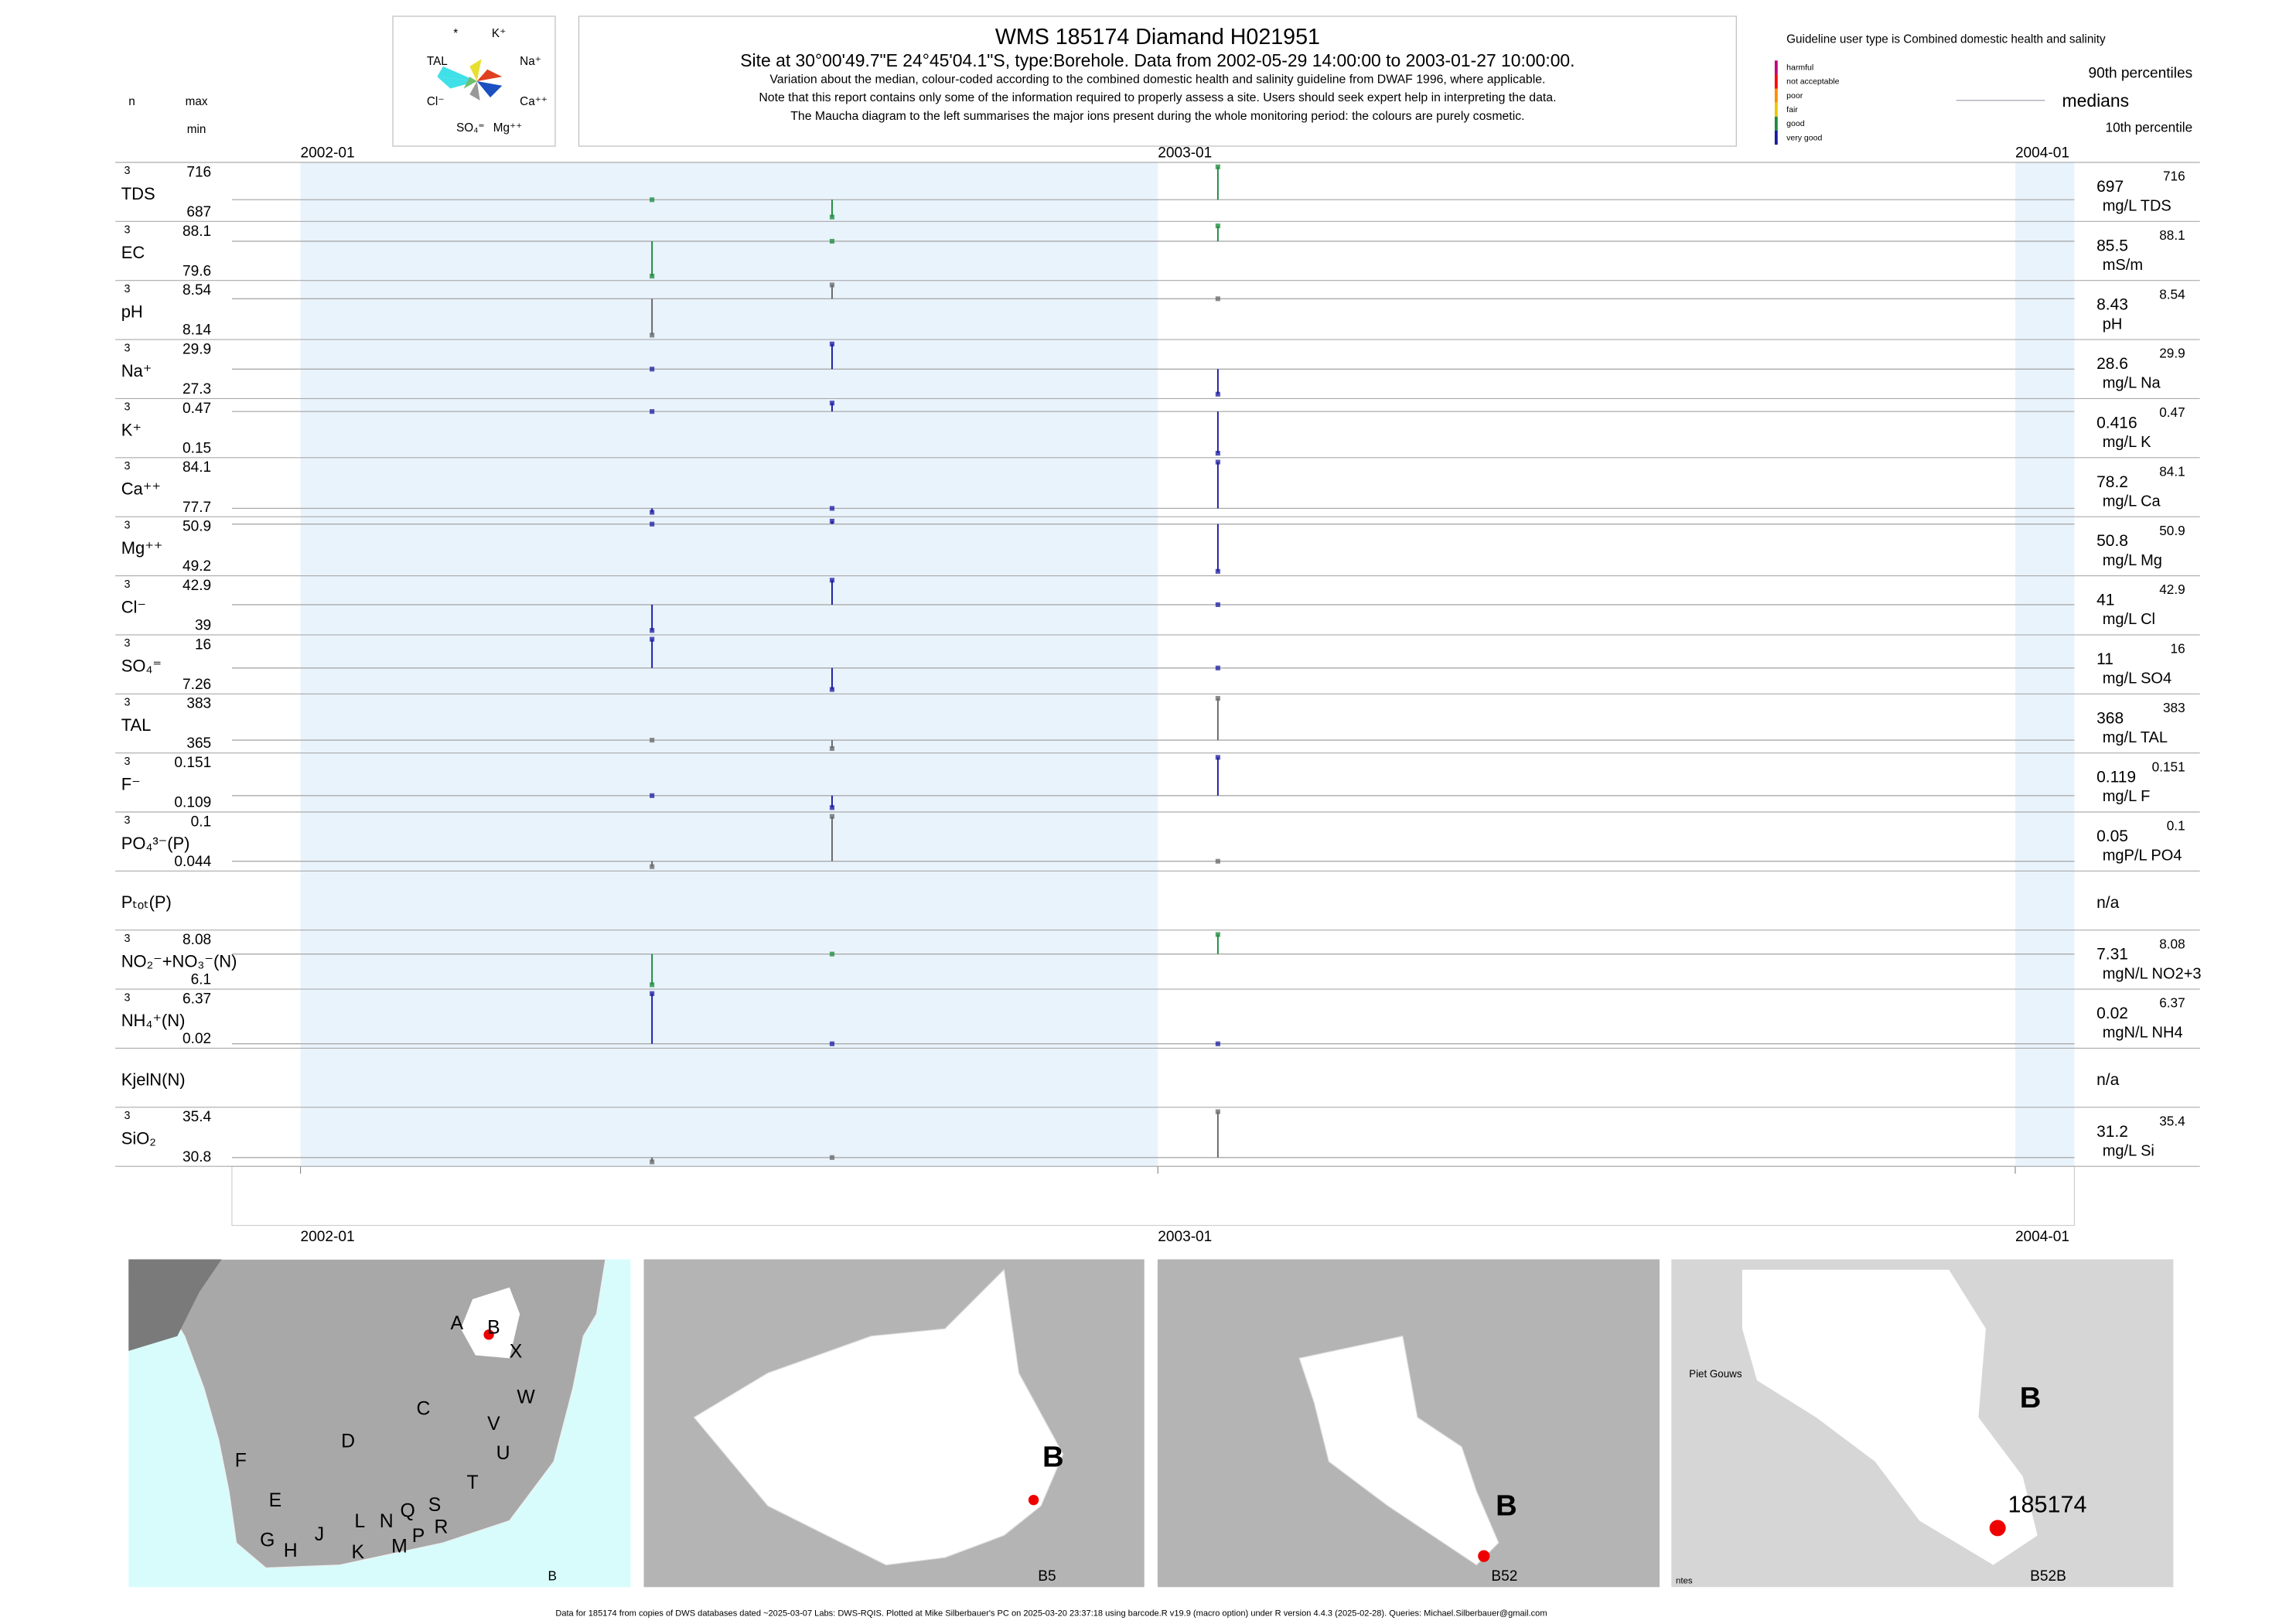 This screenshot has height=1624, width=2296. Describe the element at coordinates (197, 999) in the screenshot. I see `max-value: 6.37` at that location.